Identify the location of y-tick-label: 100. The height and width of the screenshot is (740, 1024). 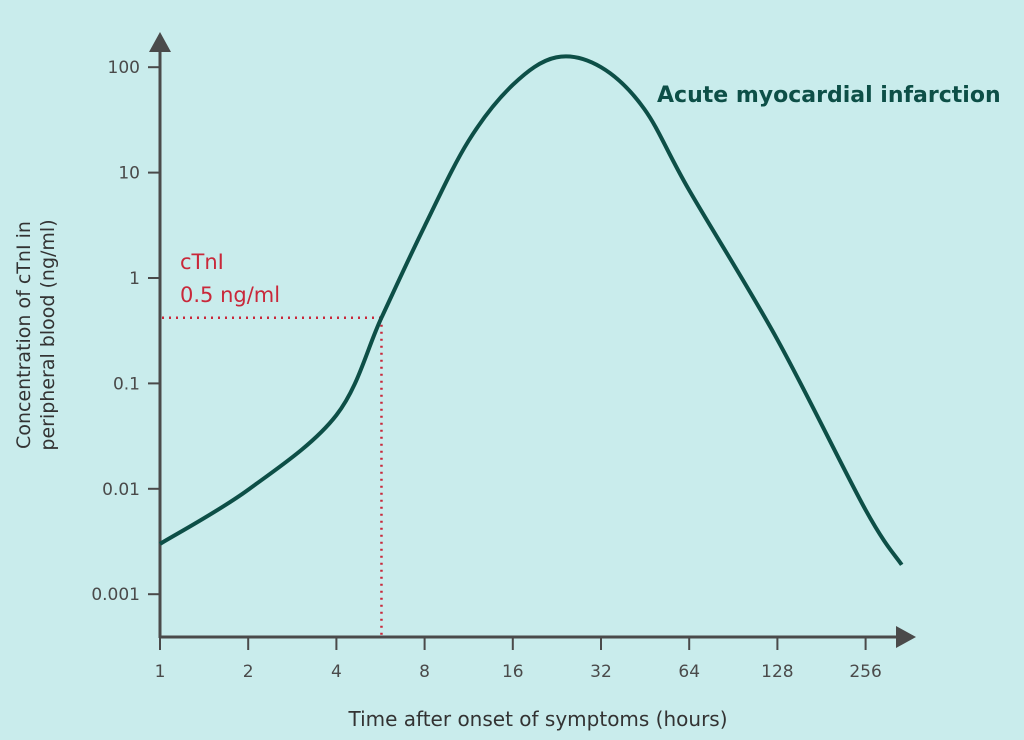
(124, 68).